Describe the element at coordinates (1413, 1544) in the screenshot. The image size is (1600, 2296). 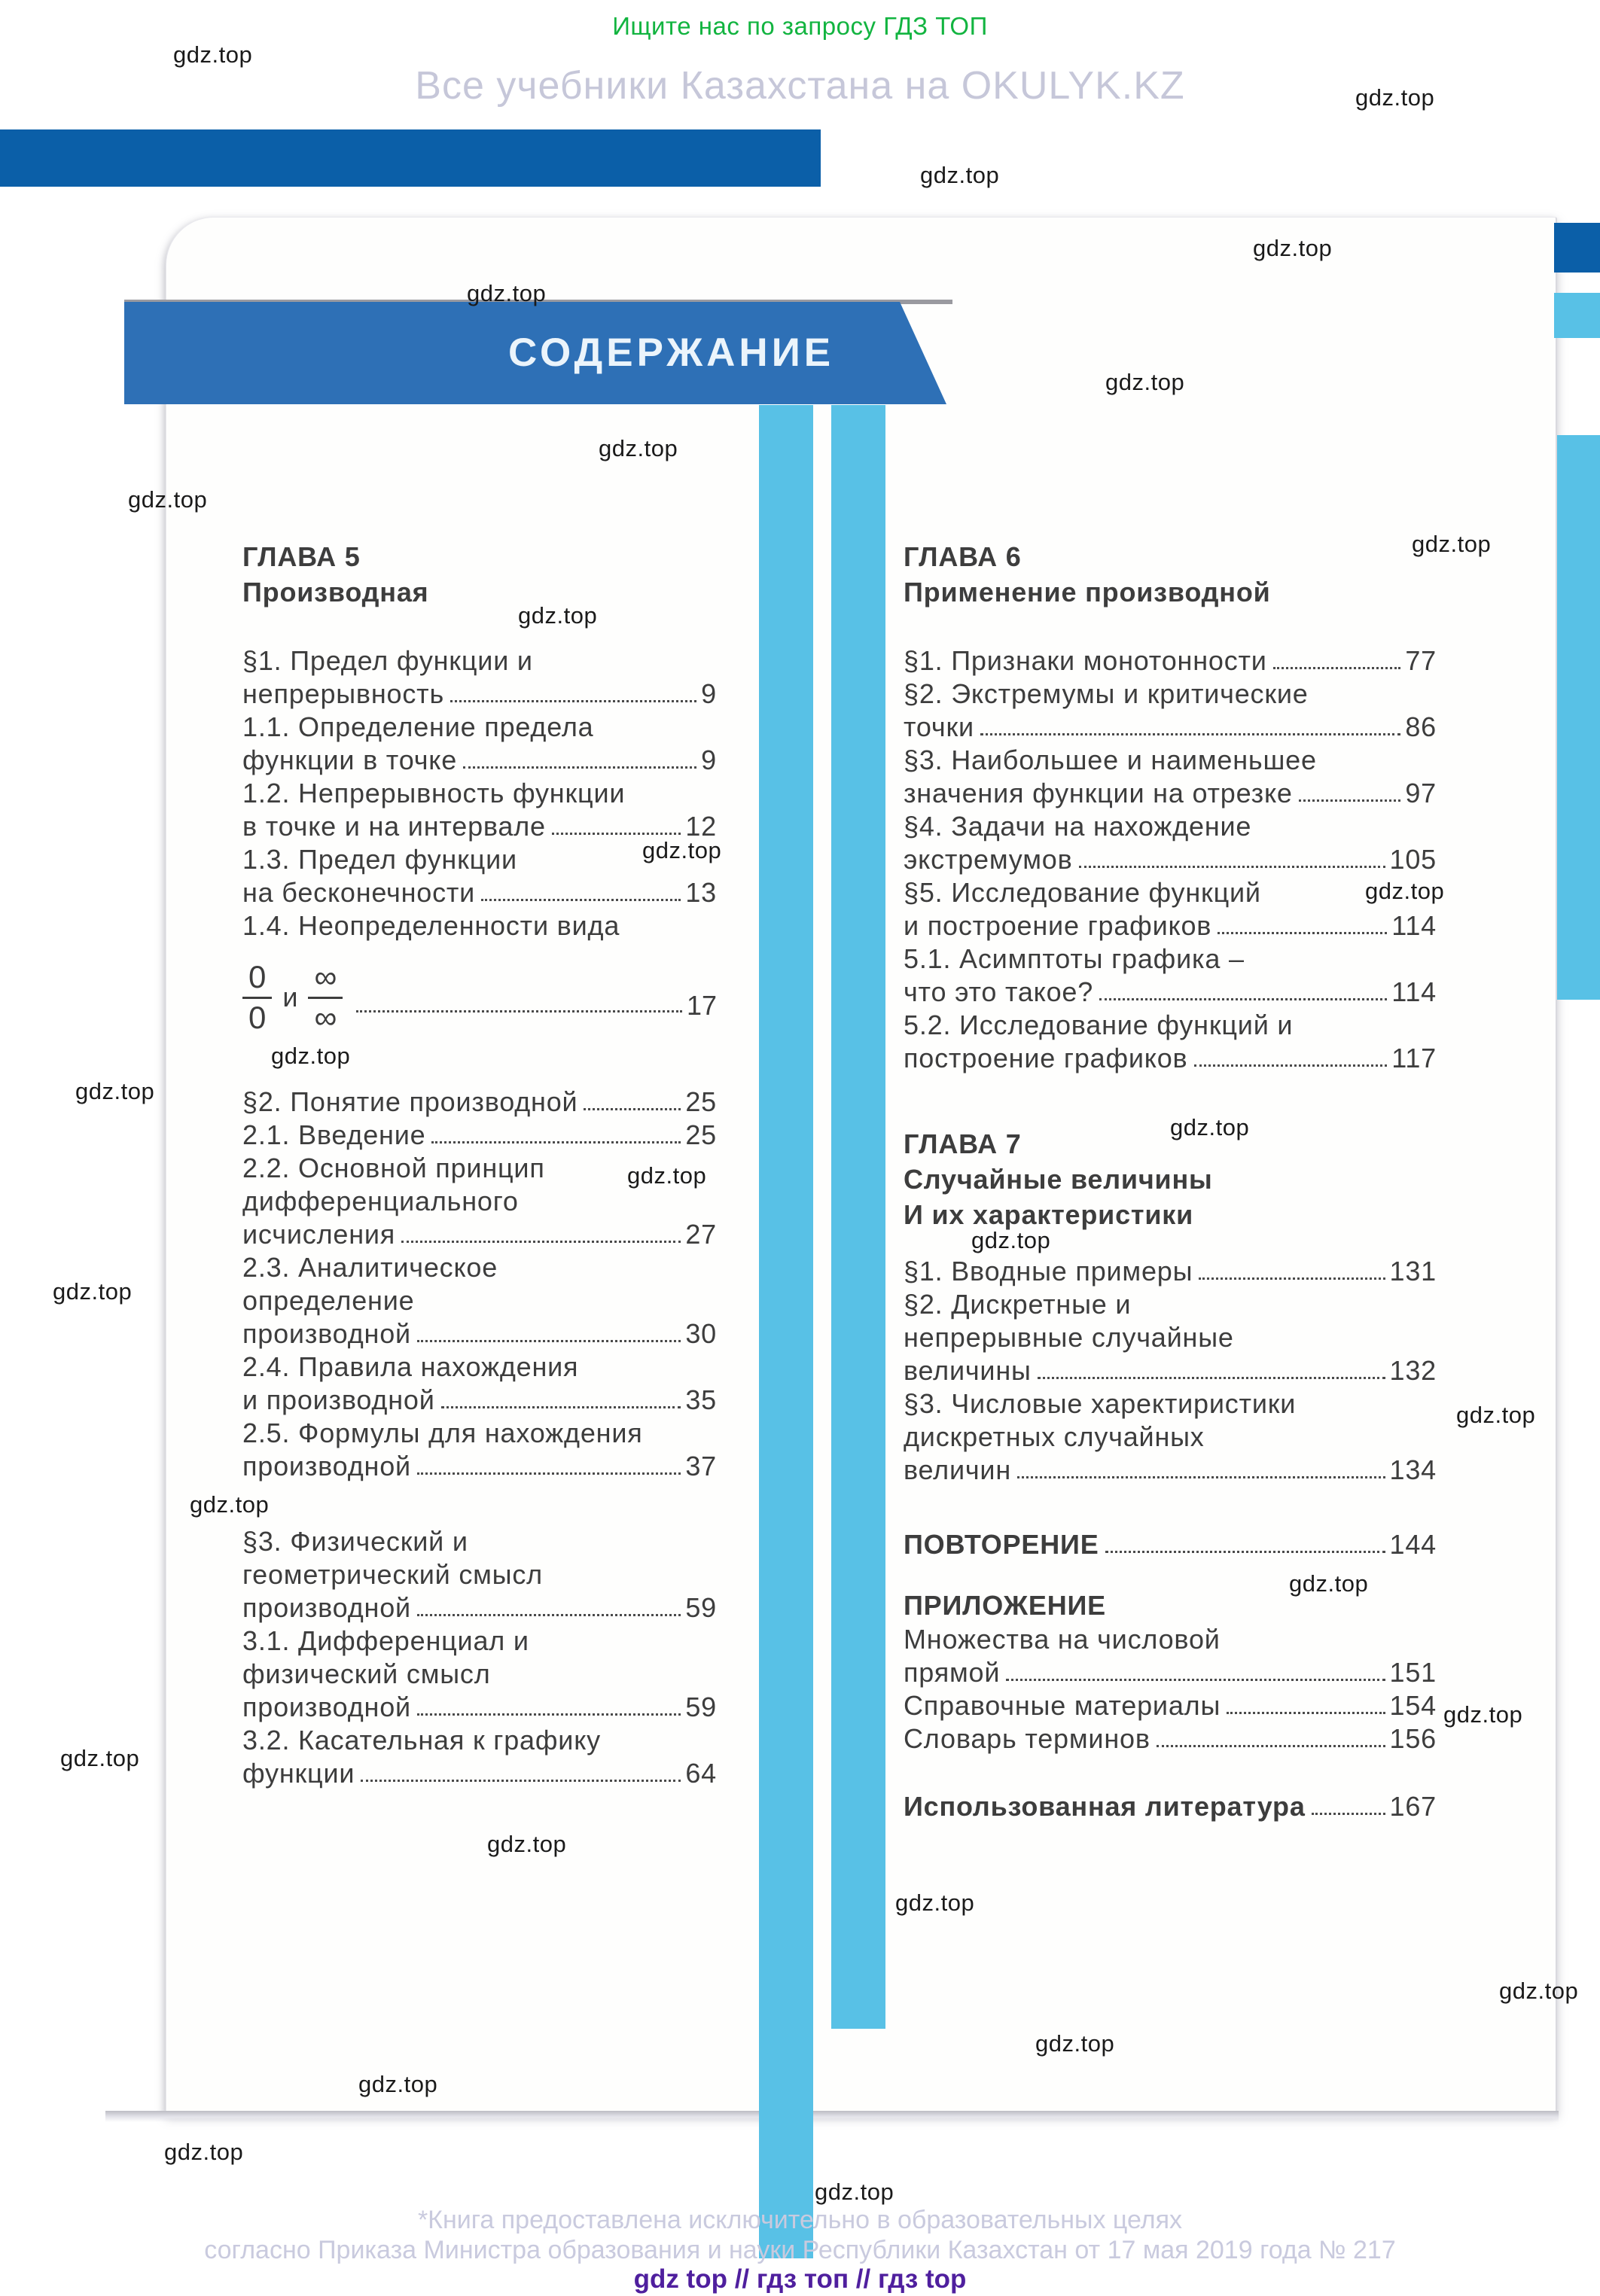
I see `page-number: 144` at that location.